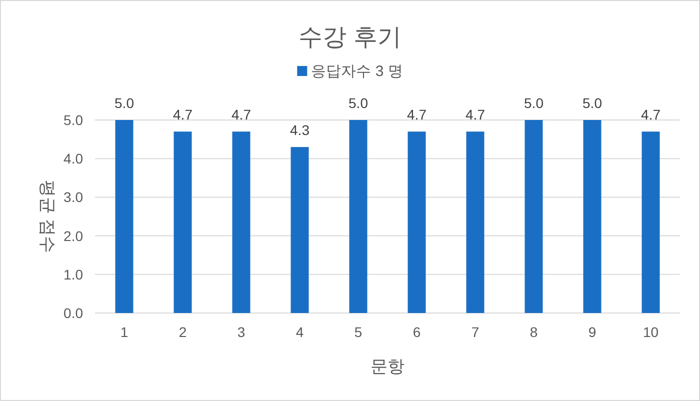 The width and height of the screenshot is (700, 401). What do you see at coordinates (357, 71) in the screenshot?
I see `legend-label: 응답자수 3 명` at bounding box center [357, 71].